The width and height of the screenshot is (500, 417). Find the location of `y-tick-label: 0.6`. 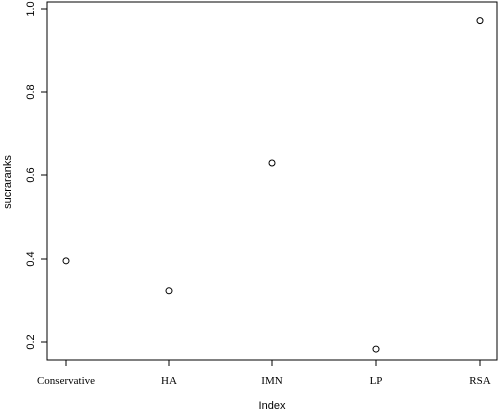

y-tick-label: 0.6 is located at coordinates (31, 174).